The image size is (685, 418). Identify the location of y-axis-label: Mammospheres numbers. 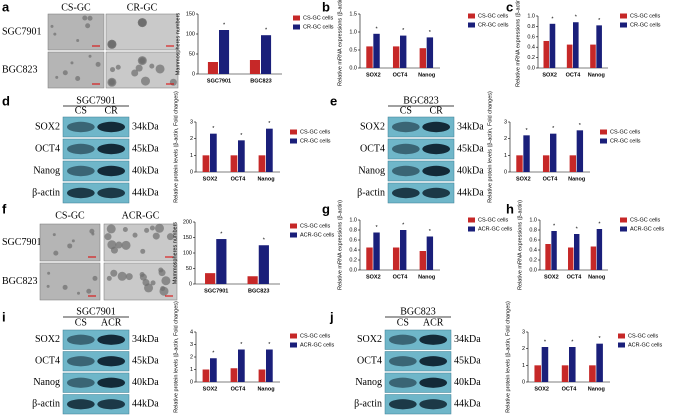
(178, 44).